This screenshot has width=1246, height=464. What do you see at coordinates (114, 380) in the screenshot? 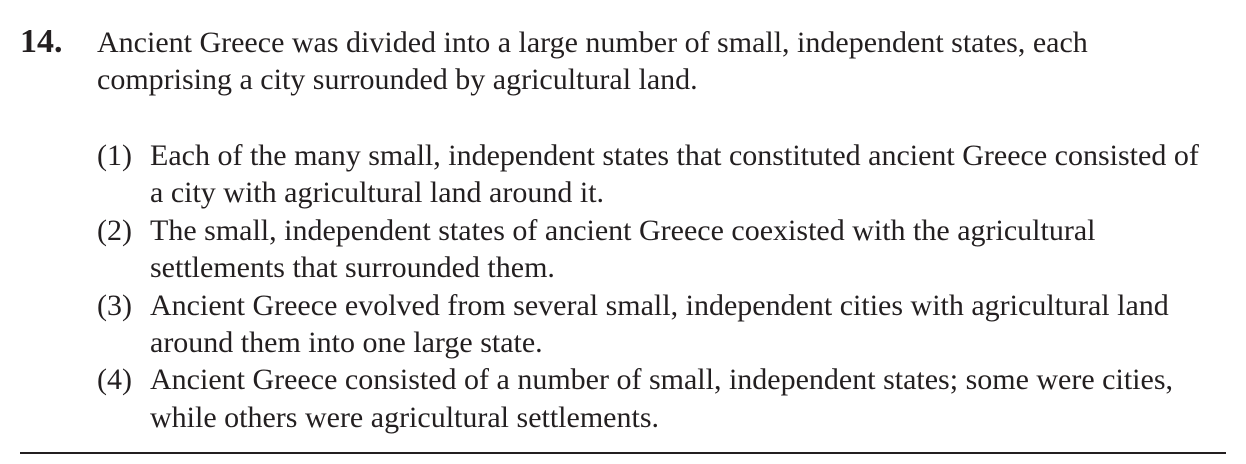
I see `option-number: (4)` at bounding box center [114, 380].